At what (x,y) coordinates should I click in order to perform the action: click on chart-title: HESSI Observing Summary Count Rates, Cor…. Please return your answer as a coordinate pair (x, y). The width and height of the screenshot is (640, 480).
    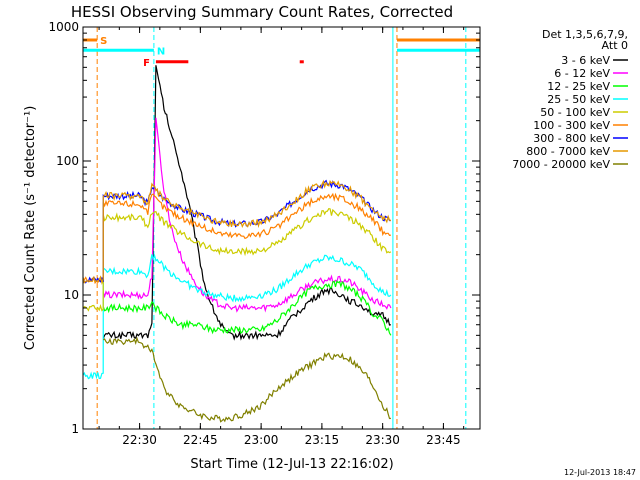
    Looking at the image, I should click on (262, 12).